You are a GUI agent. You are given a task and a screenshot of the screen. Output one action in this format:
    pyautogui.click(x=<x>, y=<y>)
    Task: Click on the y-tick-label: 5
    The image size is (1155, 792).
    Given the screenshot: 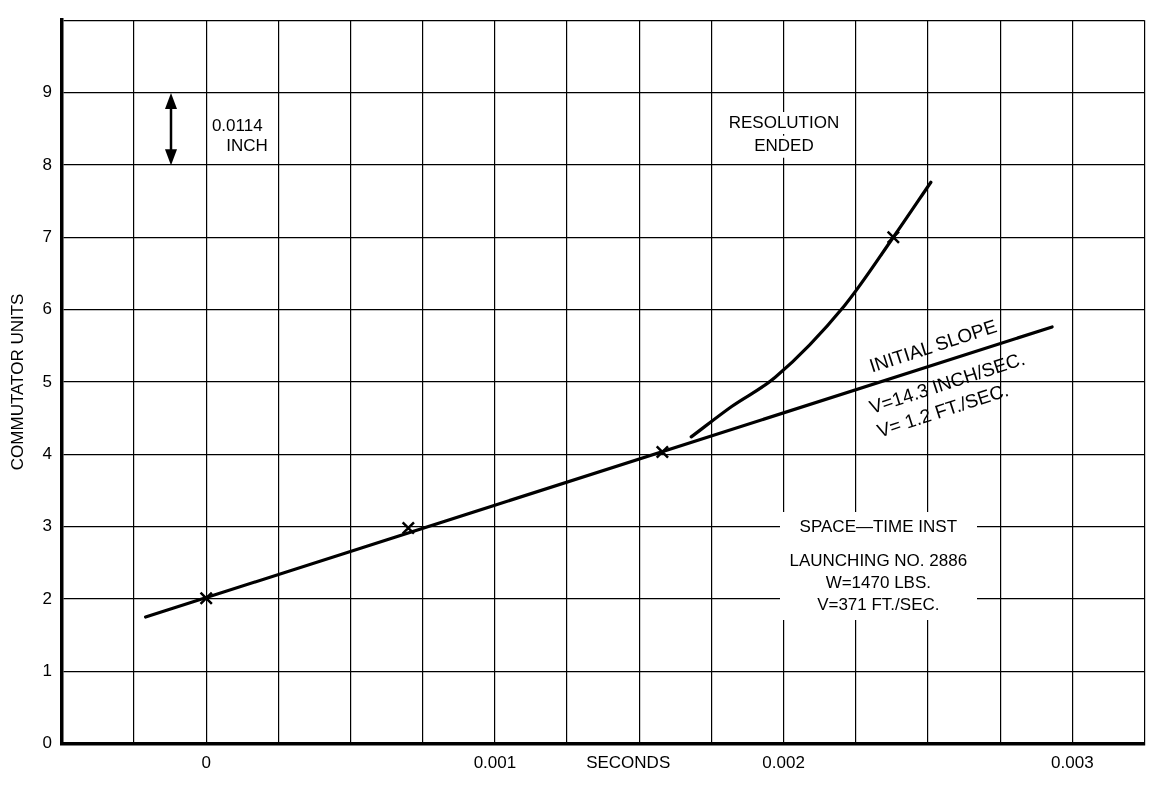 What is the action you would take?
    pyautogui.click(x=47, y=381)
    